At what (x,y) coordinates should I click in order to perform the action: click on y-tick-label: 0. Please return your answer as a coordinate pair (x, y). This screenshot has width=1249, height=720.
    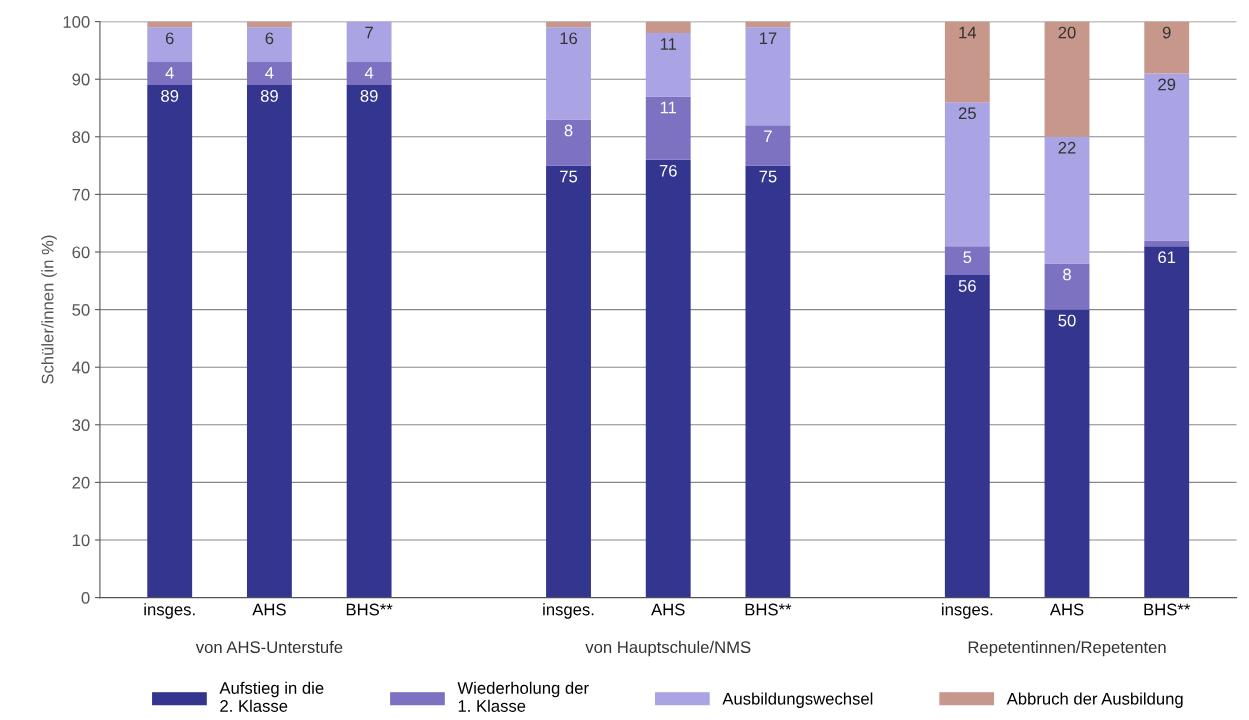
    Looking at the image, I should click on (85, 598).